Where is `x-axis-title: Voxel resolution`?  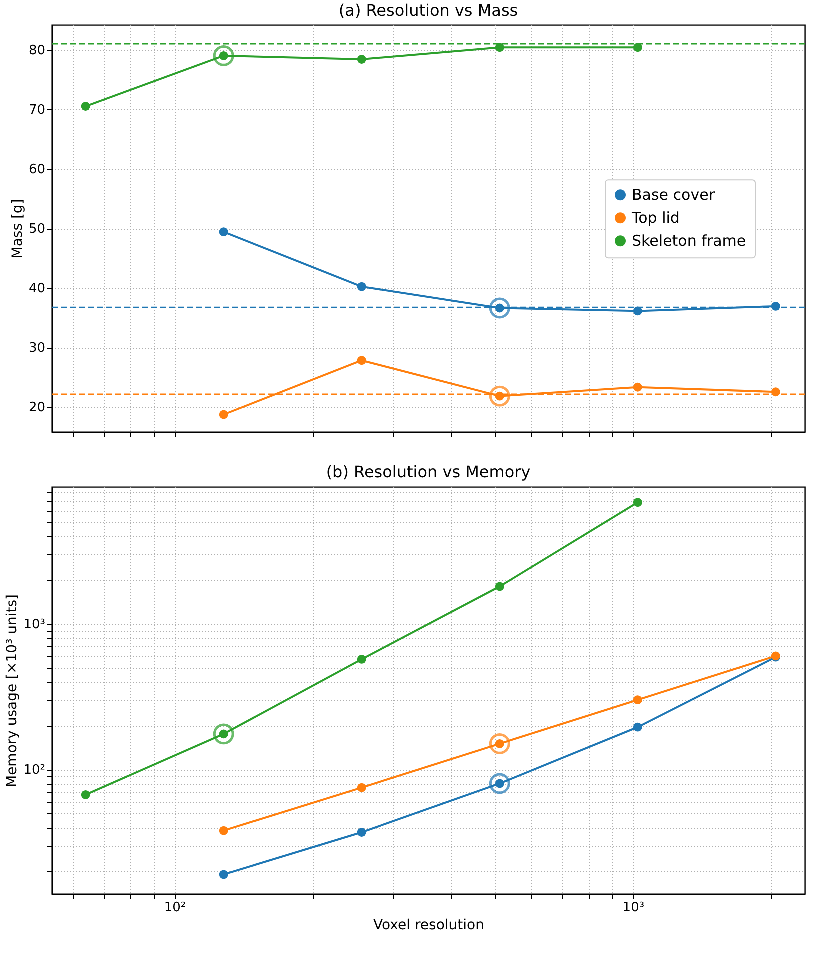 x-axis-title: Voxel resolution is located at coordinates (429, 926).